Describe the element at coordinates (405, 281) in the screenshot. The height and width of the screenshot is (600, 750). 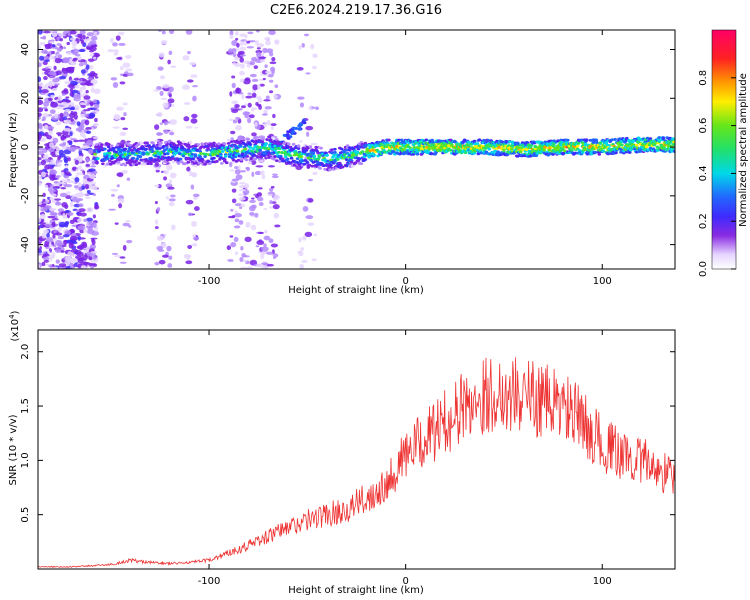
I see `spectrogram-xtick-label: 0` at that location.